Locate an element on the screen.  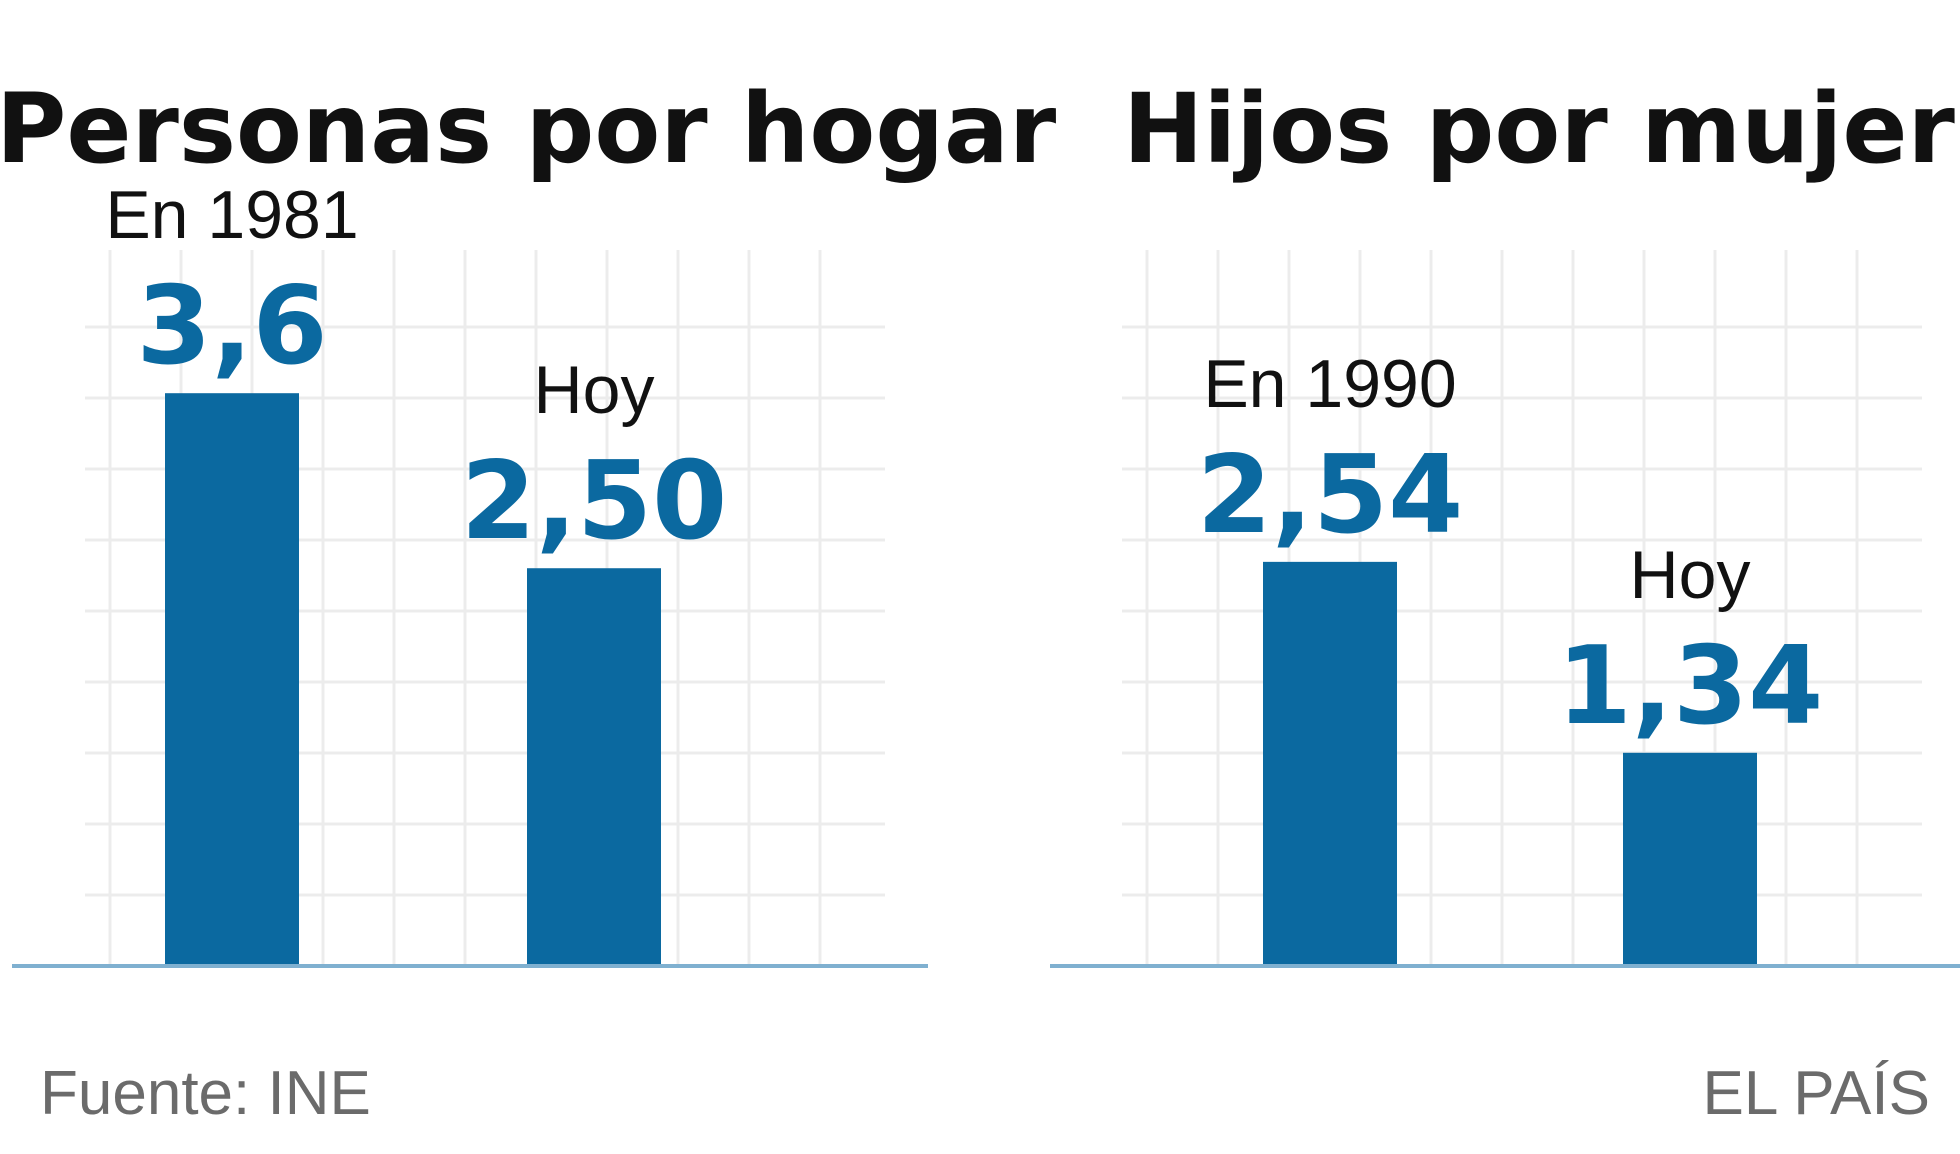
value-label: 2,54 is located at coordinates (1330, 495).